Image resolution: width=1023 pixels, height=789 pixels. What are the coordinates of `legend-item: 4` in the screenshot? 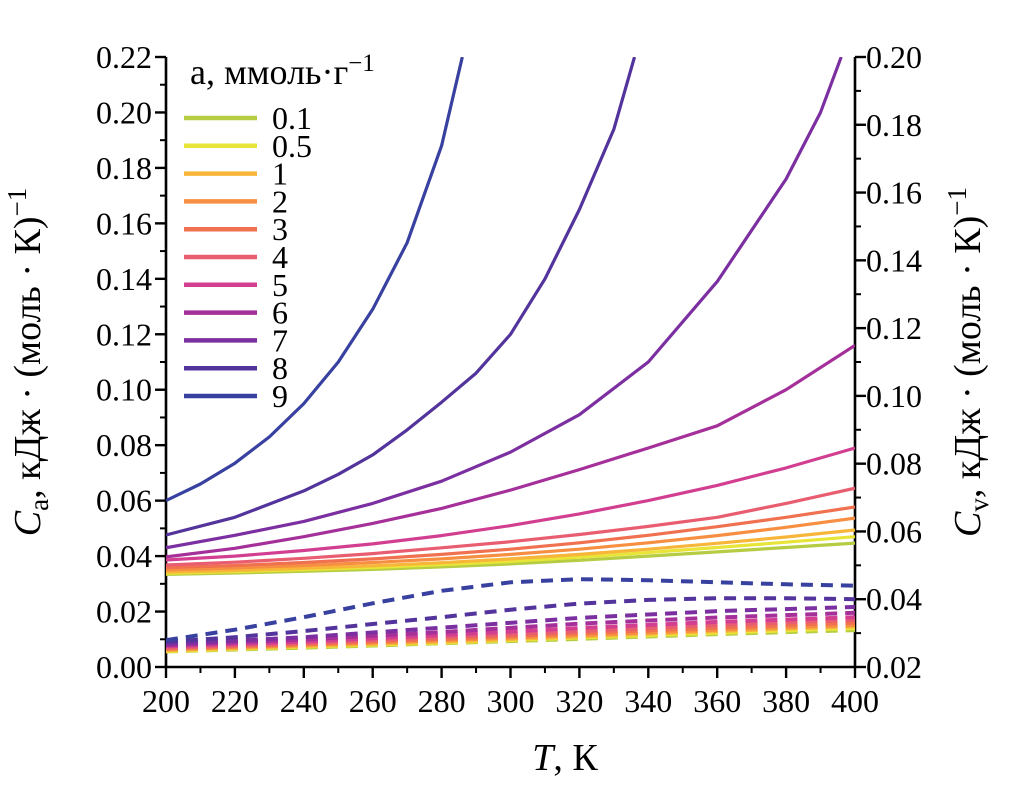 It's located at (236, 257).